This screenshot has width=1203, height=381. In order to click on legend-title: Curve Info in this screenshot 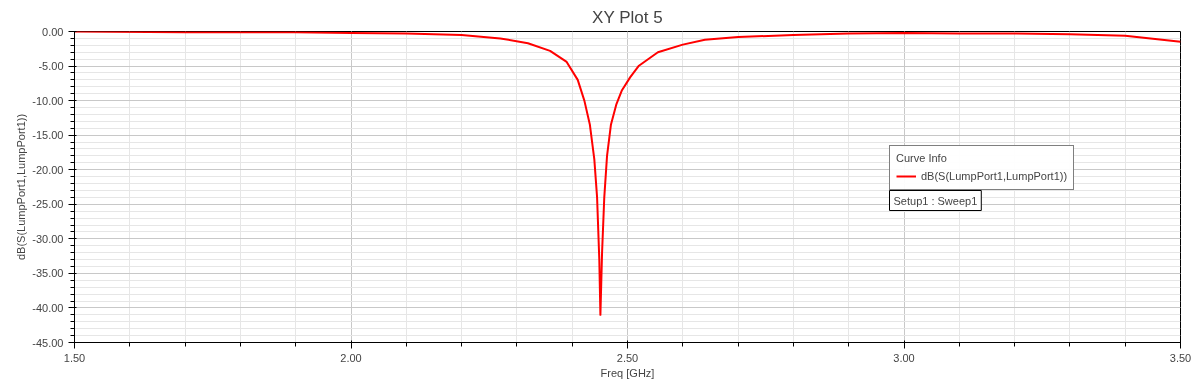, I will do `click(922, 158)`.